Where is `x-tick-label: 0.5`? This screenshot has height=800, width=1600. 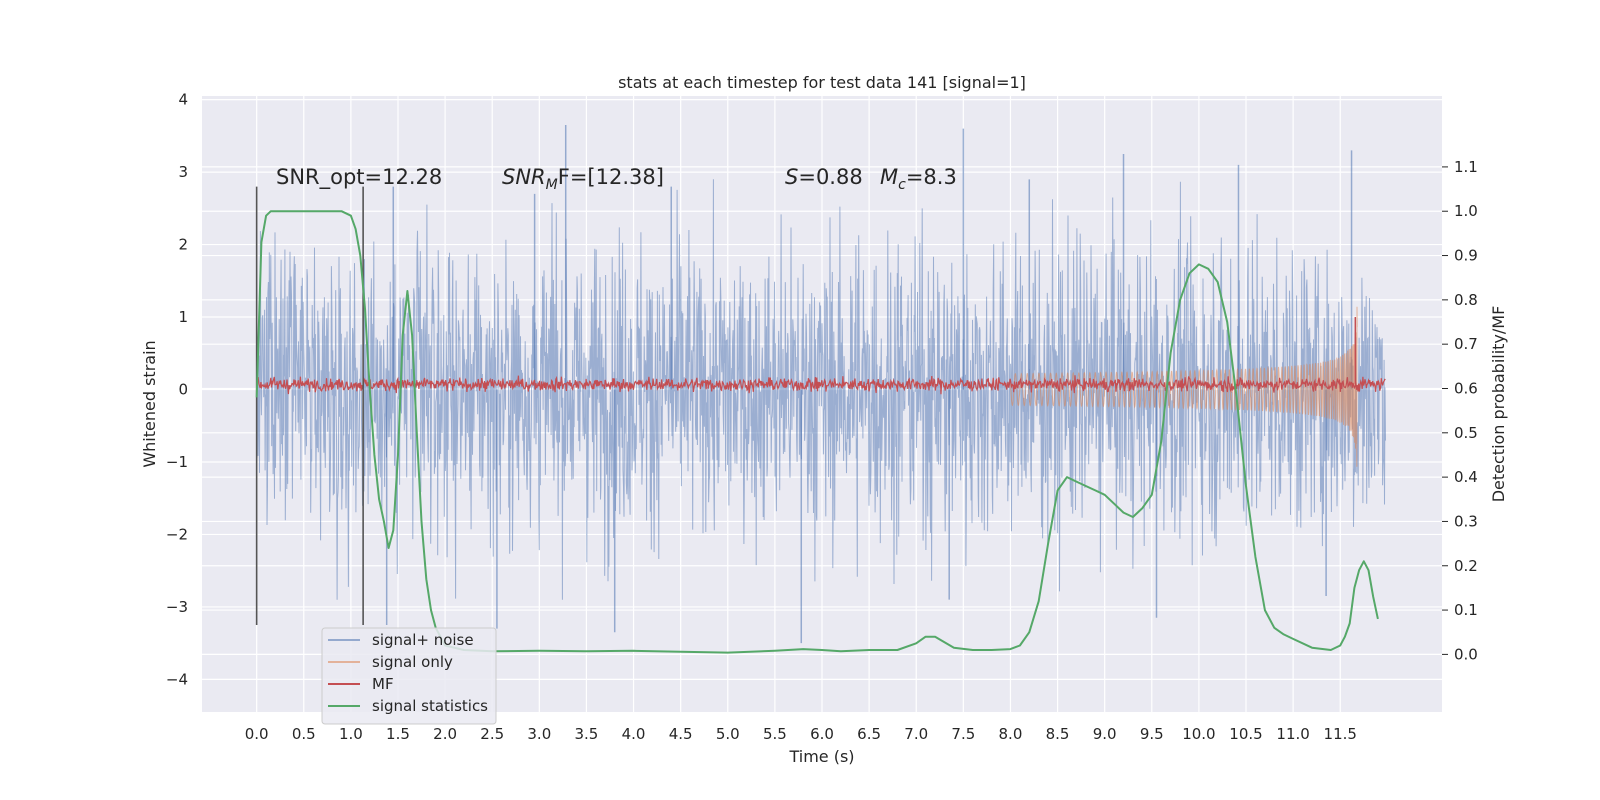 x-tick-label: 0.5 is located at coordinates (304, 734).